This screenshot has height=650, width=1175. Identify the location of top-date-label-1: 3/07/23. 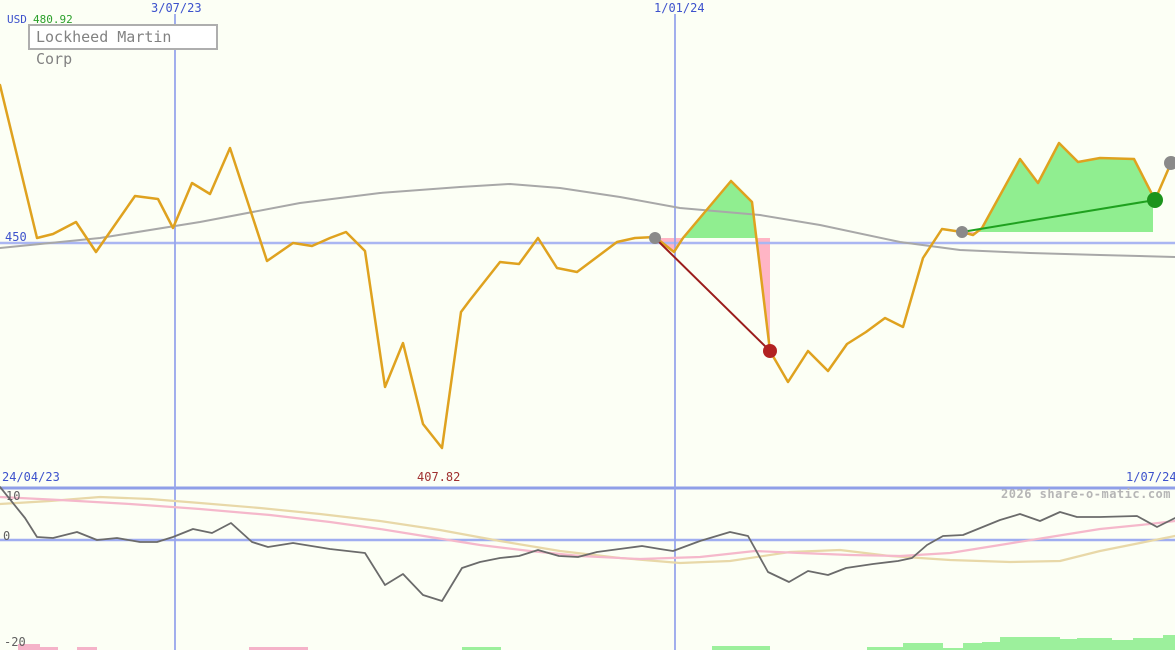
(176, 8).